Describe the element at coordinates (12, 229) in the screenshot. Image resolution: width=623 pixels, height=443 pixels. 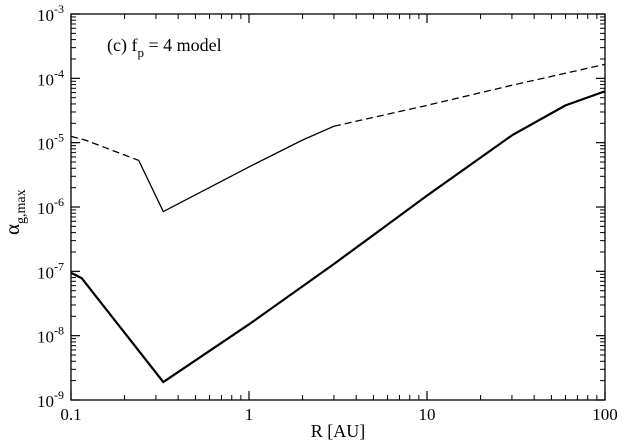
I see `y-axis-title-main: α` at that location.